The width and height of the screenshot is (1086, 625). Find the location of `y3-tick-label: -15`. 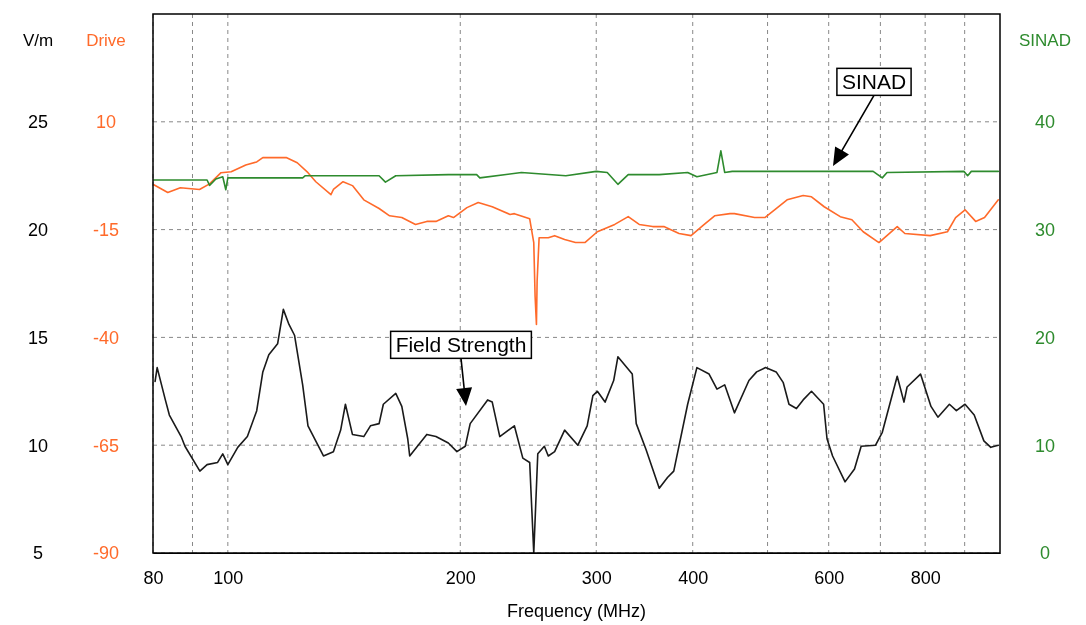

y3-tick-label: -15 is located at coordinates (106, 229).